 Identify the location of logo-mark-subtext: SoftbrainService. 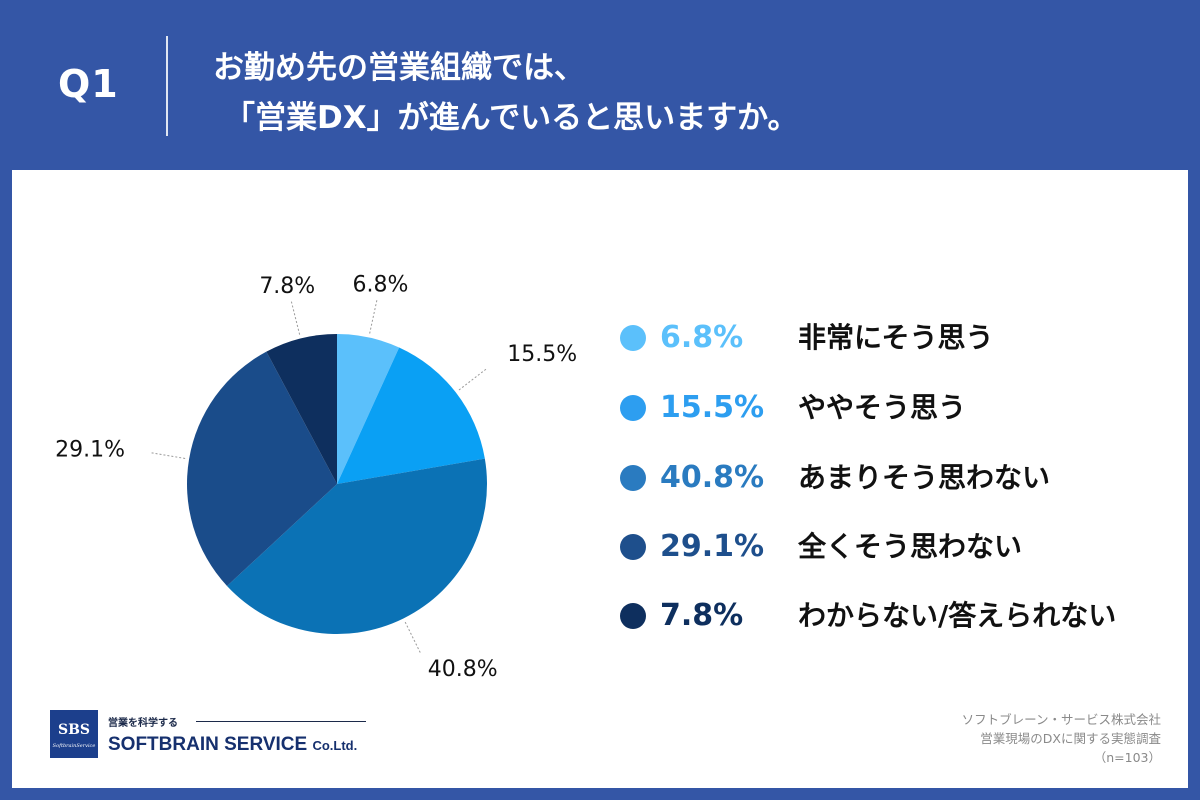
(74, 746).